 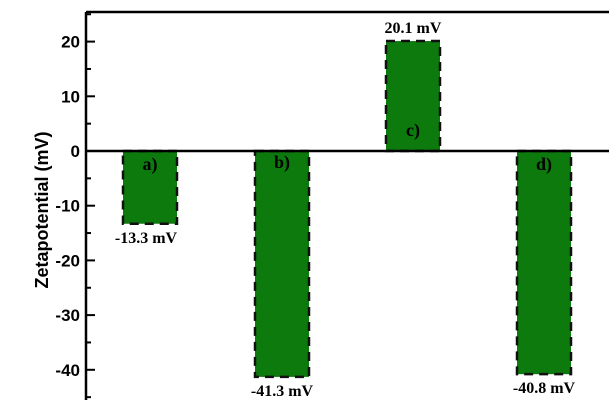 What do you see at coordinates (146, 238) in the screenshot?
I see `bar-value-label: -13.3 mV` at bounding box center [146, 238].